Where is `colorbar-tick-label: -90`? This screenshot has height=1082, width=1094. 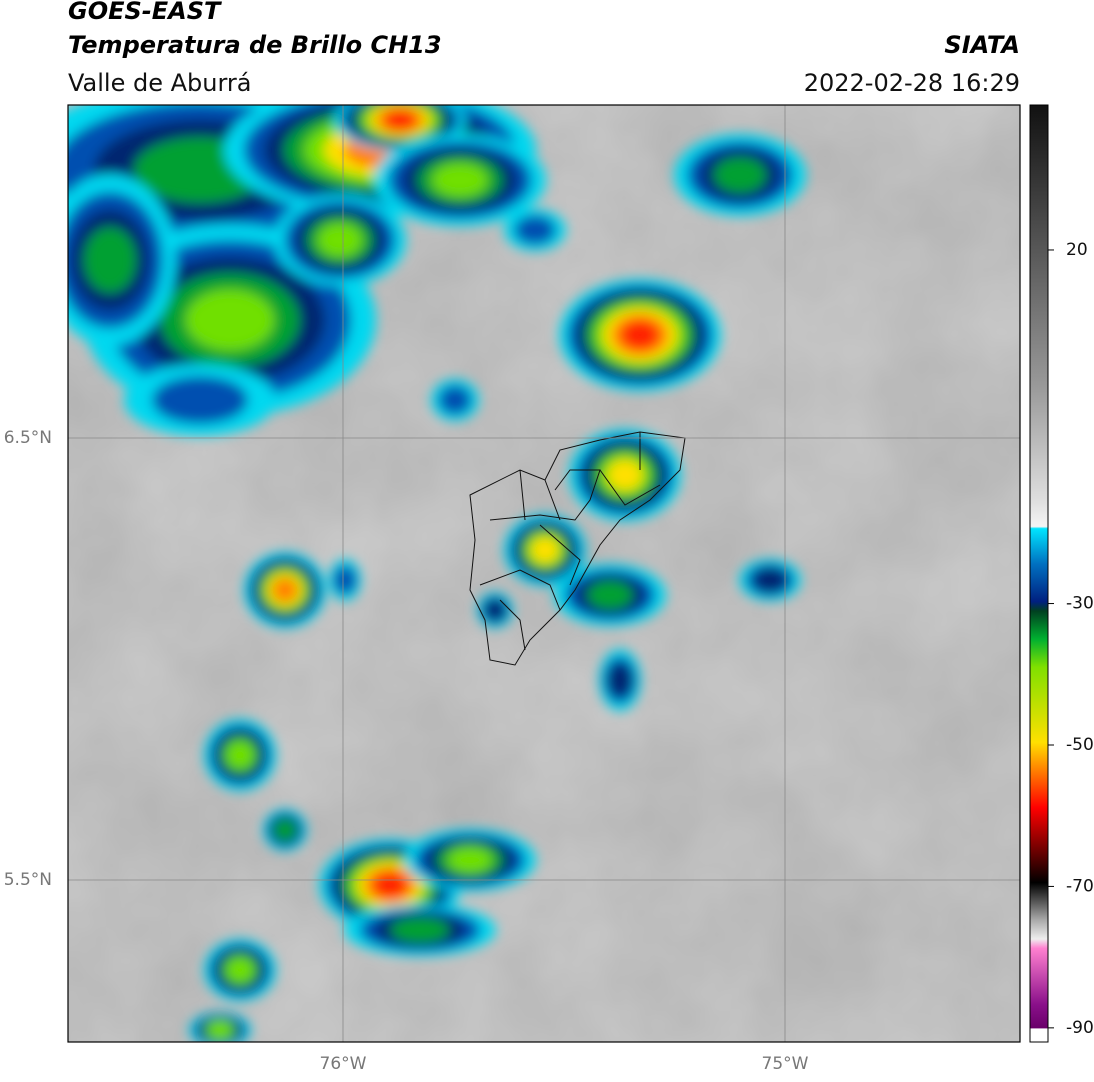 colorbar-tick-label: -90 is located at coordinates (1080, 1028).